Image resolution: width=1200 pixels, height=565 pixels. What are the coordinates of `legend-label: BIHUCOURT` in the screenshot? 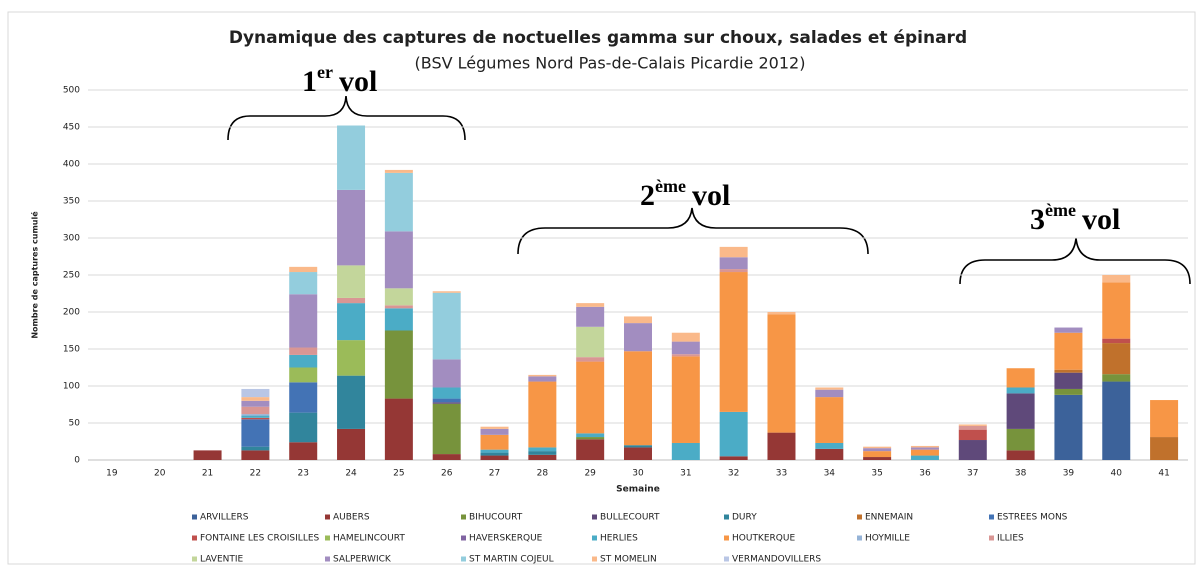 It's located at (496, 518).